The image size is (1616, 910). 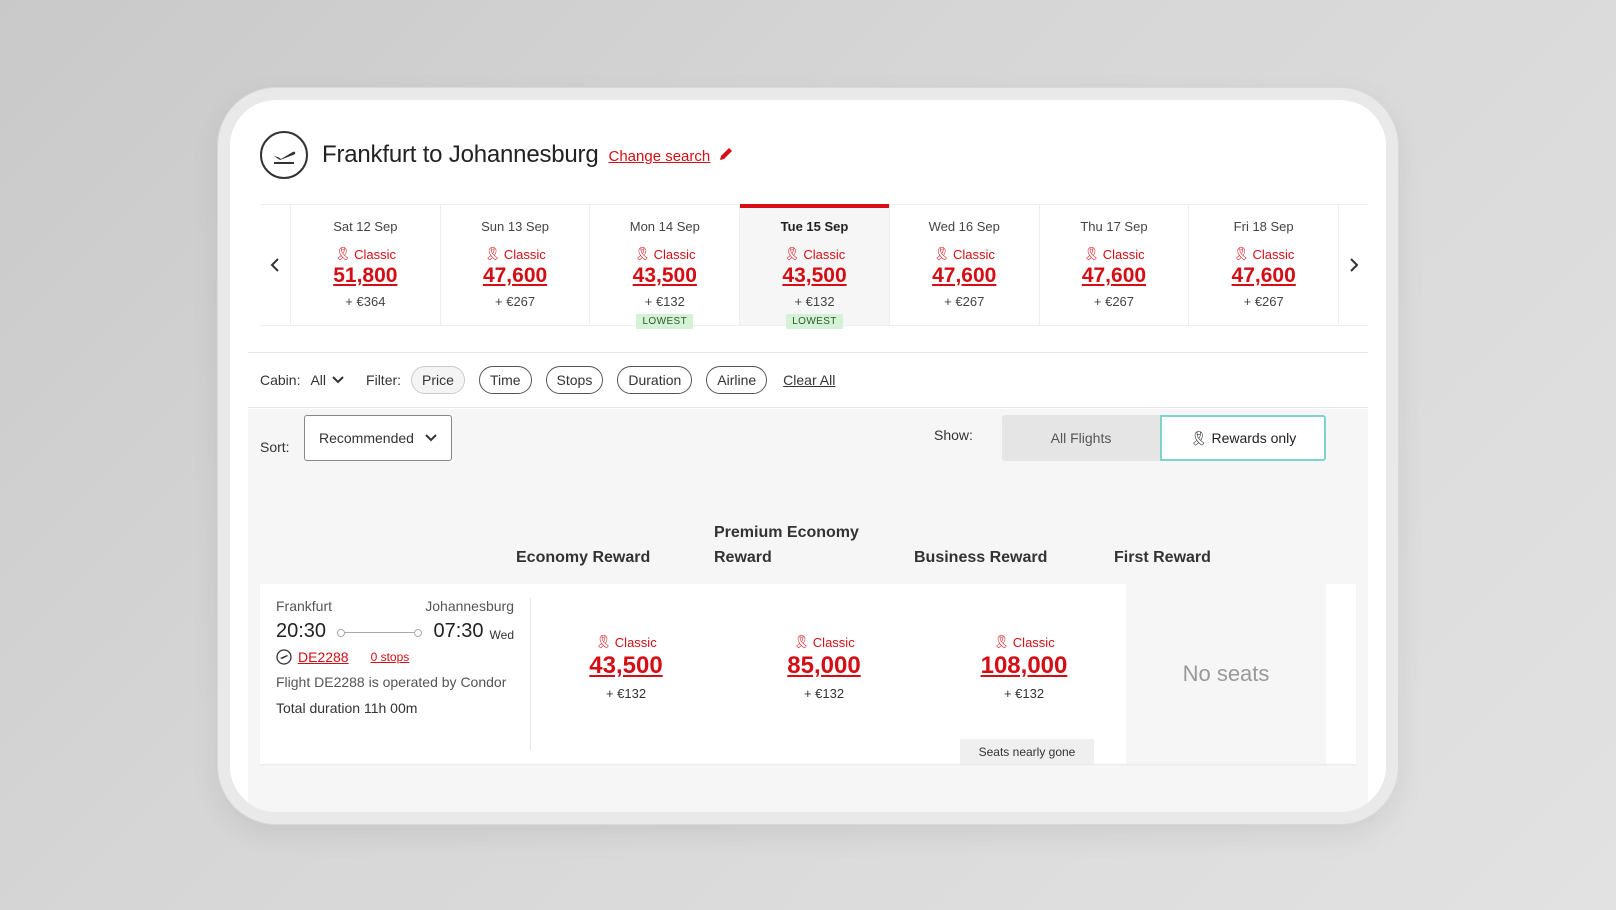 I want to click on col-premium-economy-reward: Premium Economy Reward, so click(x=812, y=553).